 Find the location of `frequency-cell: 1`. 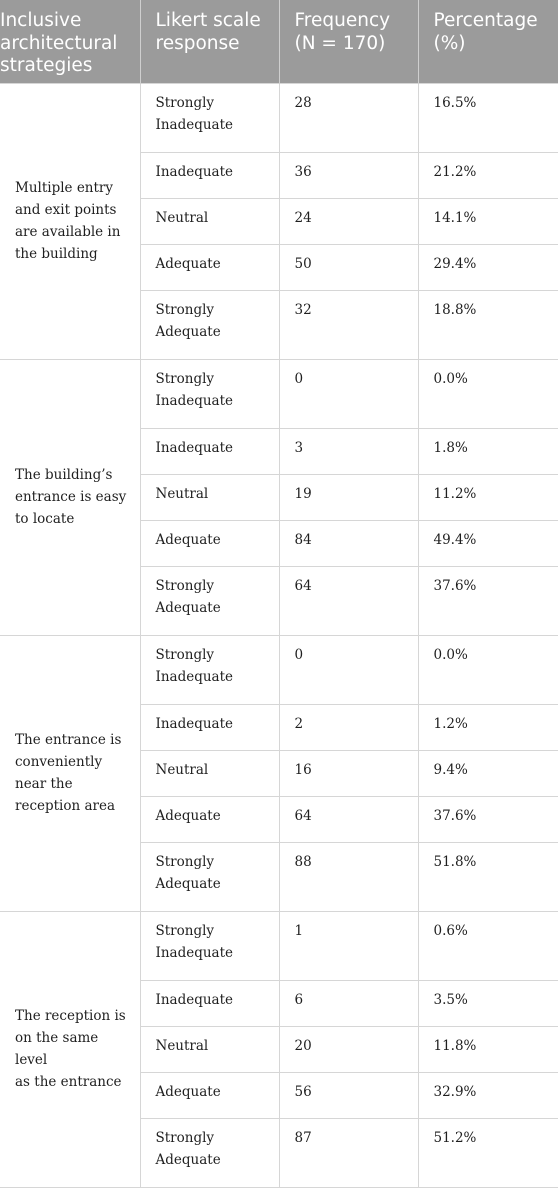

frequency-cell: 1 is located at coordinates (348, 945).